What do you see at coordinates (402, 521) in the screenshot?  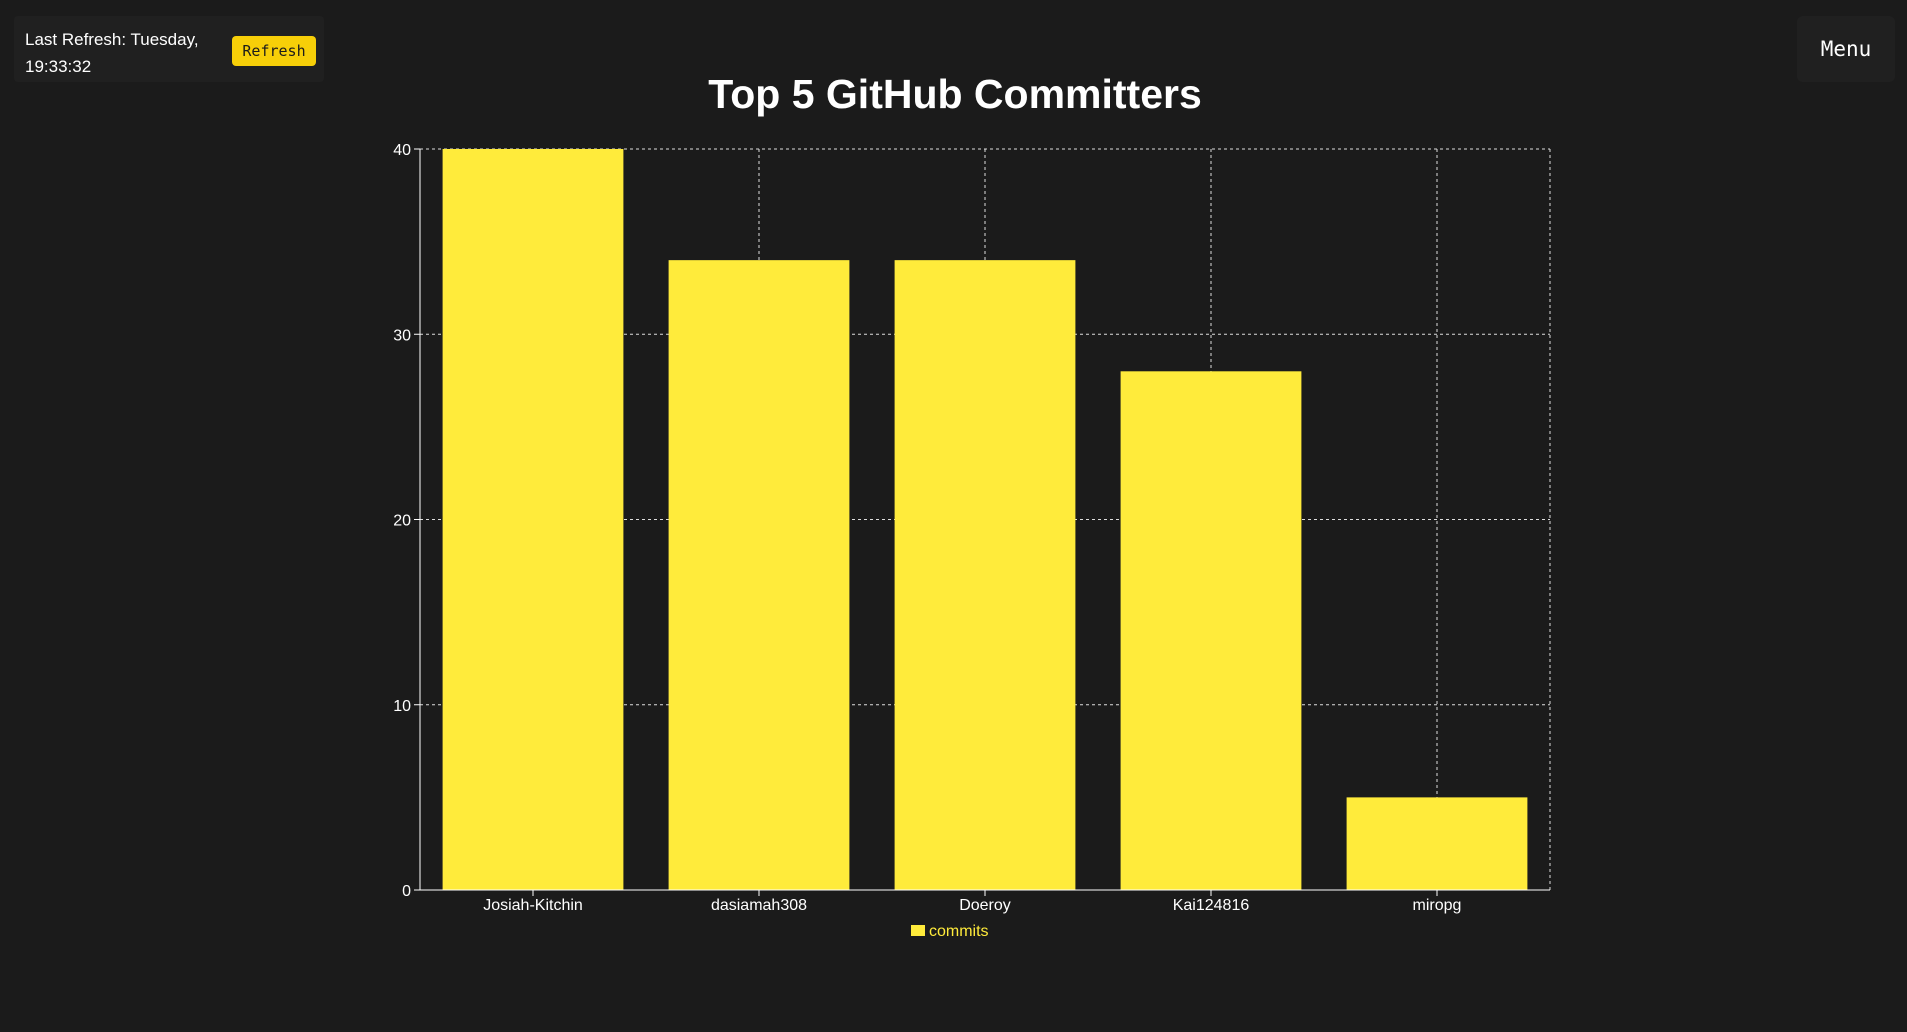 I see `y-tick-label: 20` at bounding box center [402, 521].